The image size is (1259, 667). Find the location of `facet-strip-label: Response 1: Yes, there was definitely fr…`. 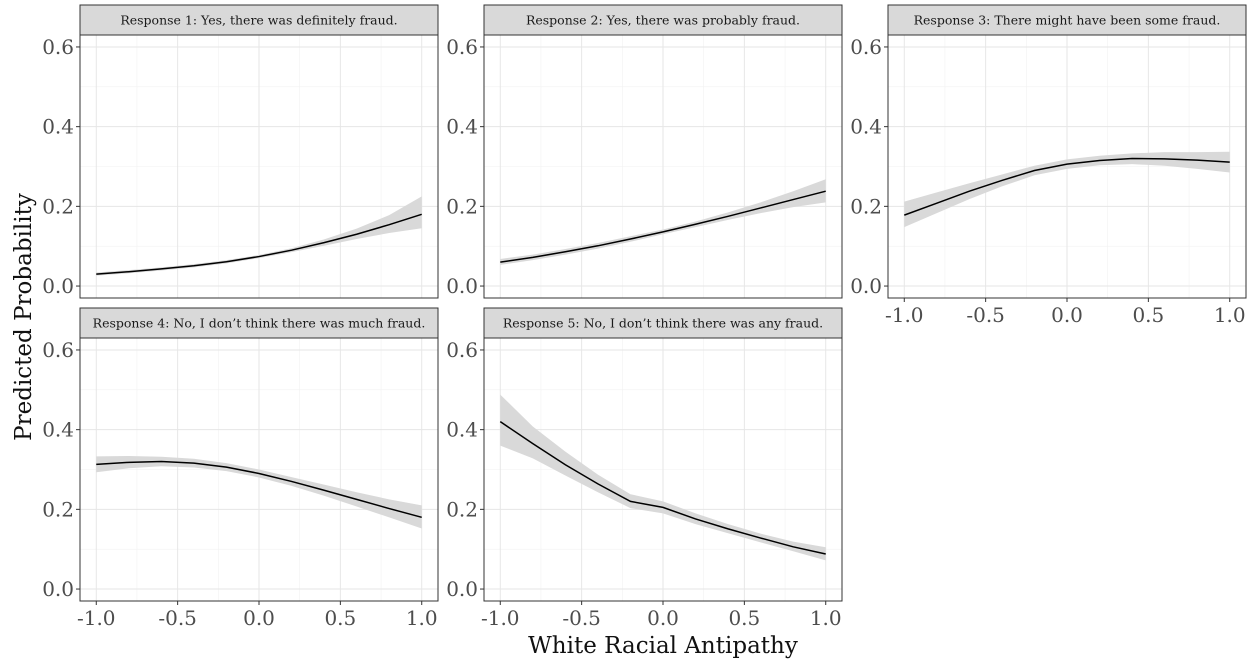

facet-strip-label: Response 1: Yes, there was definitely fr… is located at coordinates (258, 20).